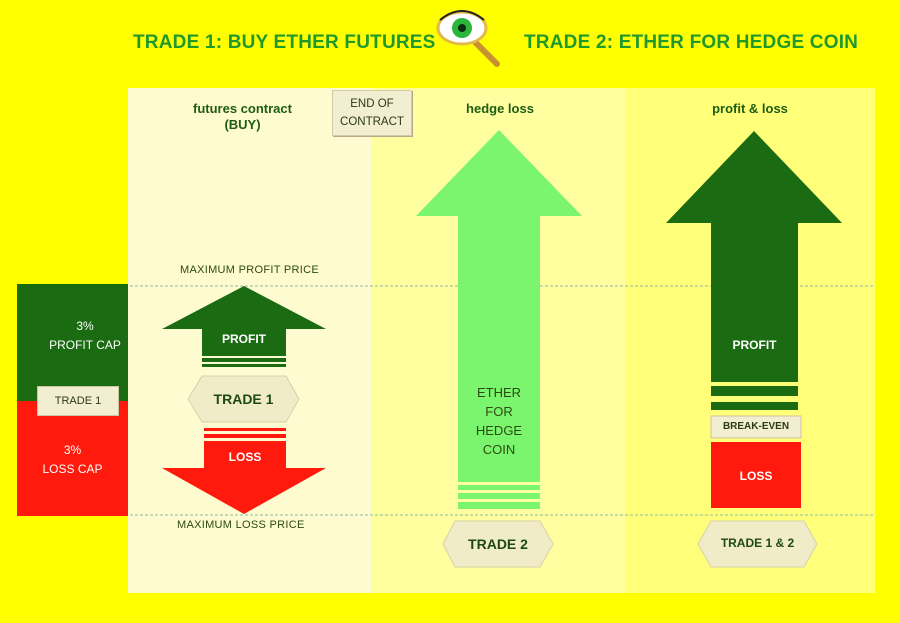 Image resolution: width=900 pixels, height=623 pixels. I want to click on end-of-contract-box: END OF CONTRACT, so click(372, 113).